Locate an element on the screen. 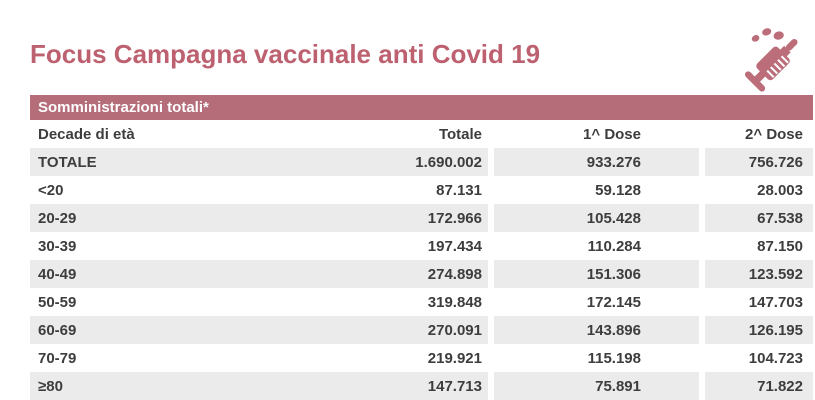 This screenshot has width=815, height=400. value-cell: 123.592 is located at coordinates (756, 274).